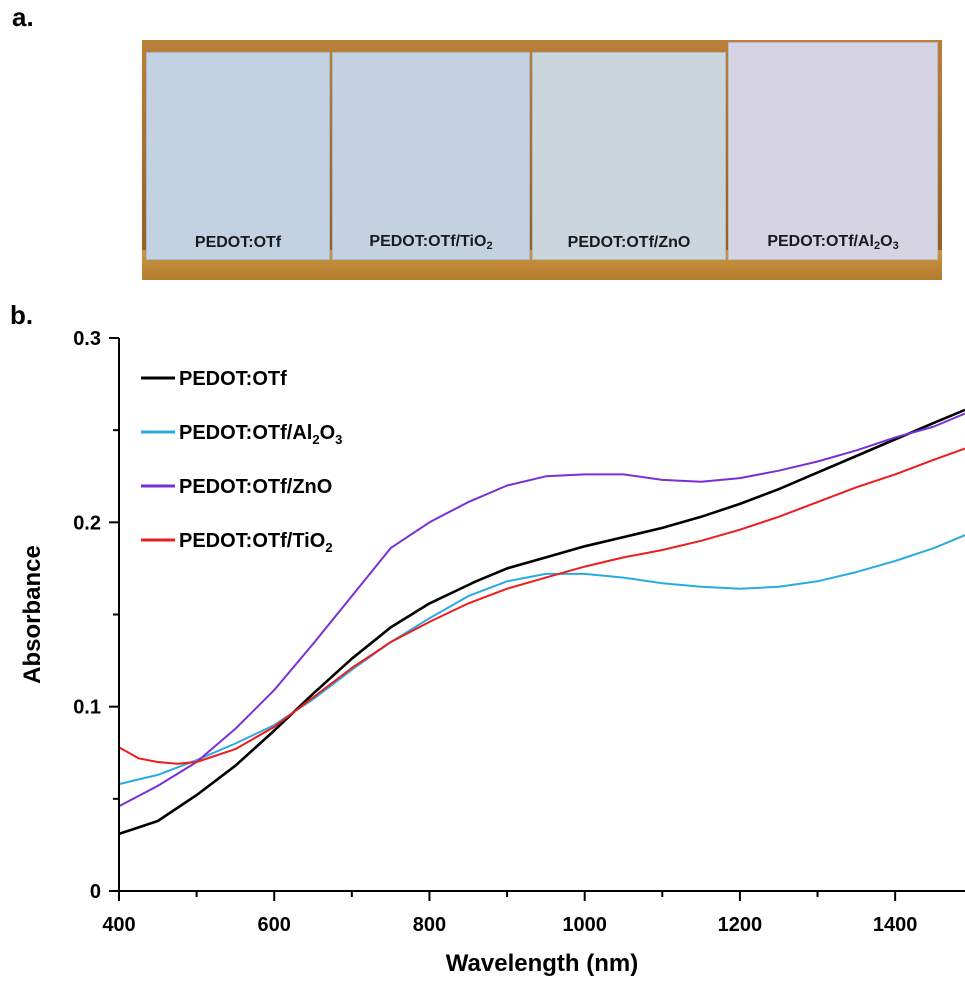 Image resolution: width=965 pixels, height=984 pixels. What do you see at coordinates (833, 242) in the screenshot?
I see `sample-label-4: PEDOT:OTf/Al2O3` at bounding box center [833, 242].